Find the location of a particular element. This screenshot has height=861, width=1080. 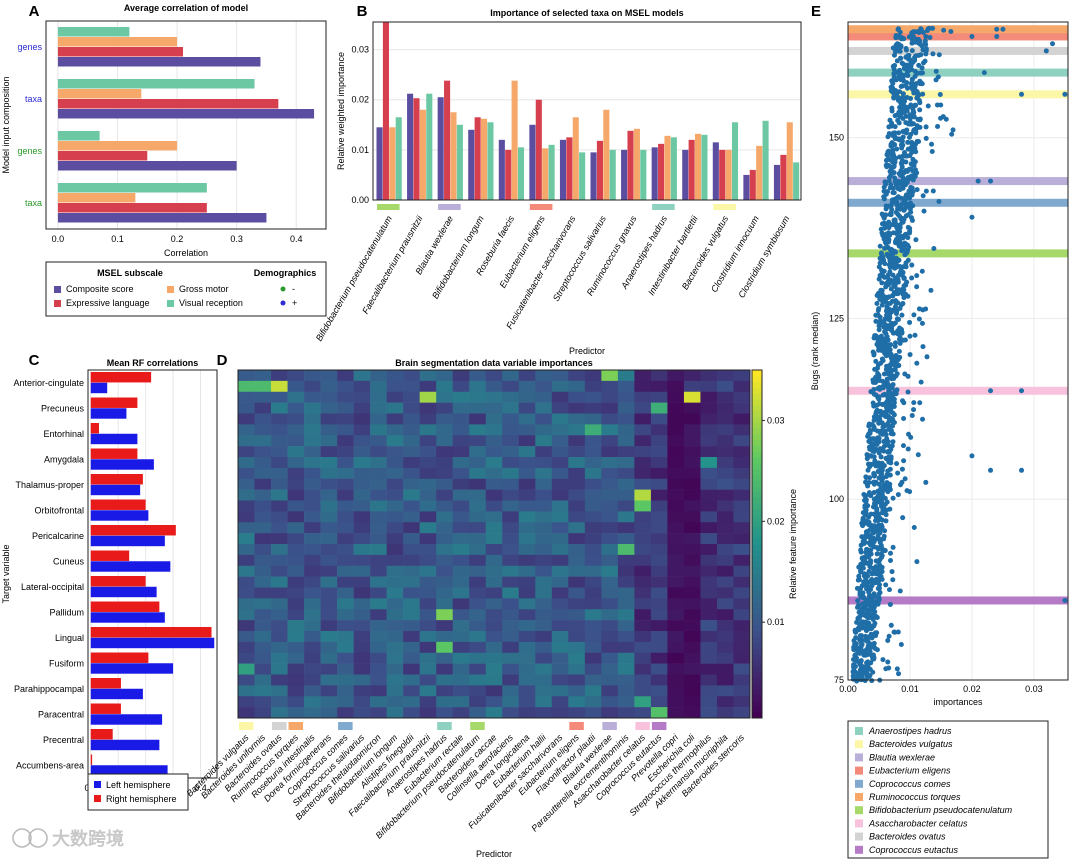

category-label: Anterior-cingulate is located at coordinates (48, 383).